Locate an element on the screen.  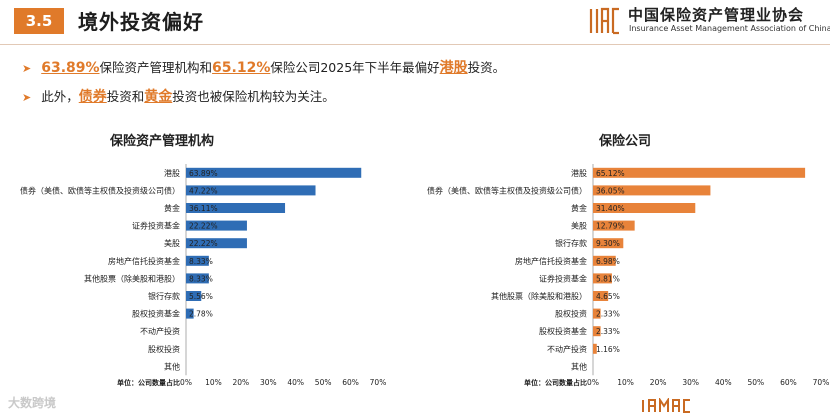
x-tick-label: 0% is located at coordinates (593, 382).